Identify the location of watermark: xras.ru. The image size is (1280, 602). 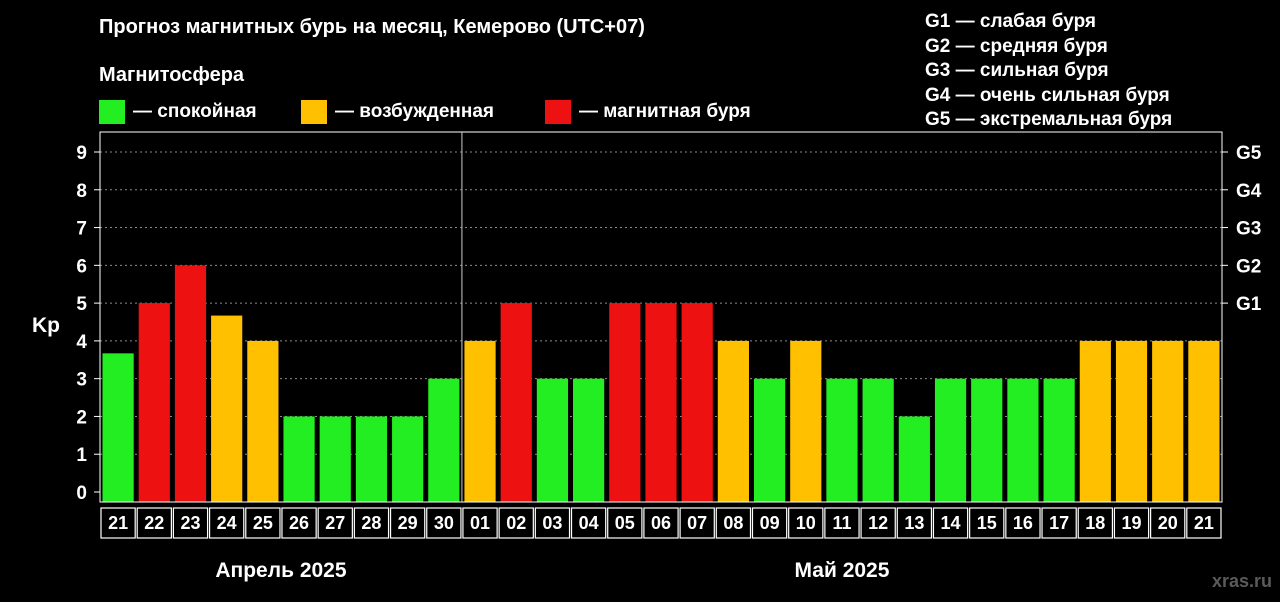
(1241, 581).